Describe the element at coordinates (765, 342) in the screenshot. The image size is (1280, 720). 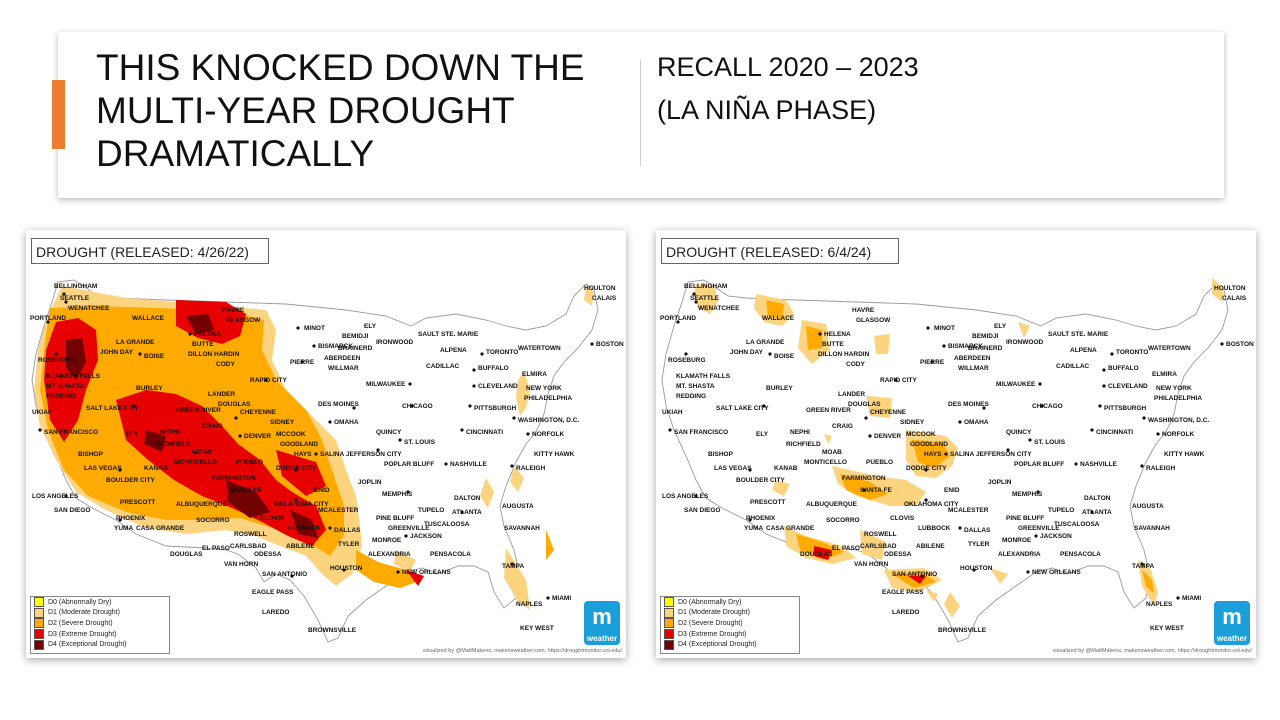
I see `city-label: LA GRANDE` at that location.